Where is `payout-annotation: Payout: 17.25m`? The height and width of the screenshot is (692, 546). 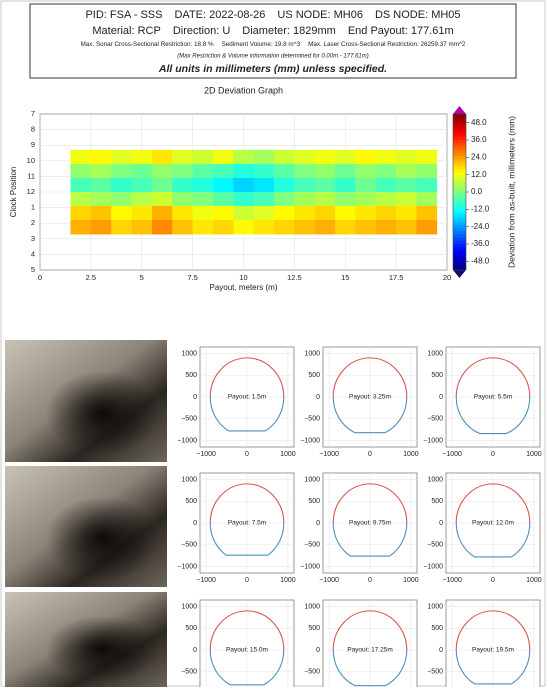
payout-annotation: Payout: 17.25m is located at coordinates (370, 650).